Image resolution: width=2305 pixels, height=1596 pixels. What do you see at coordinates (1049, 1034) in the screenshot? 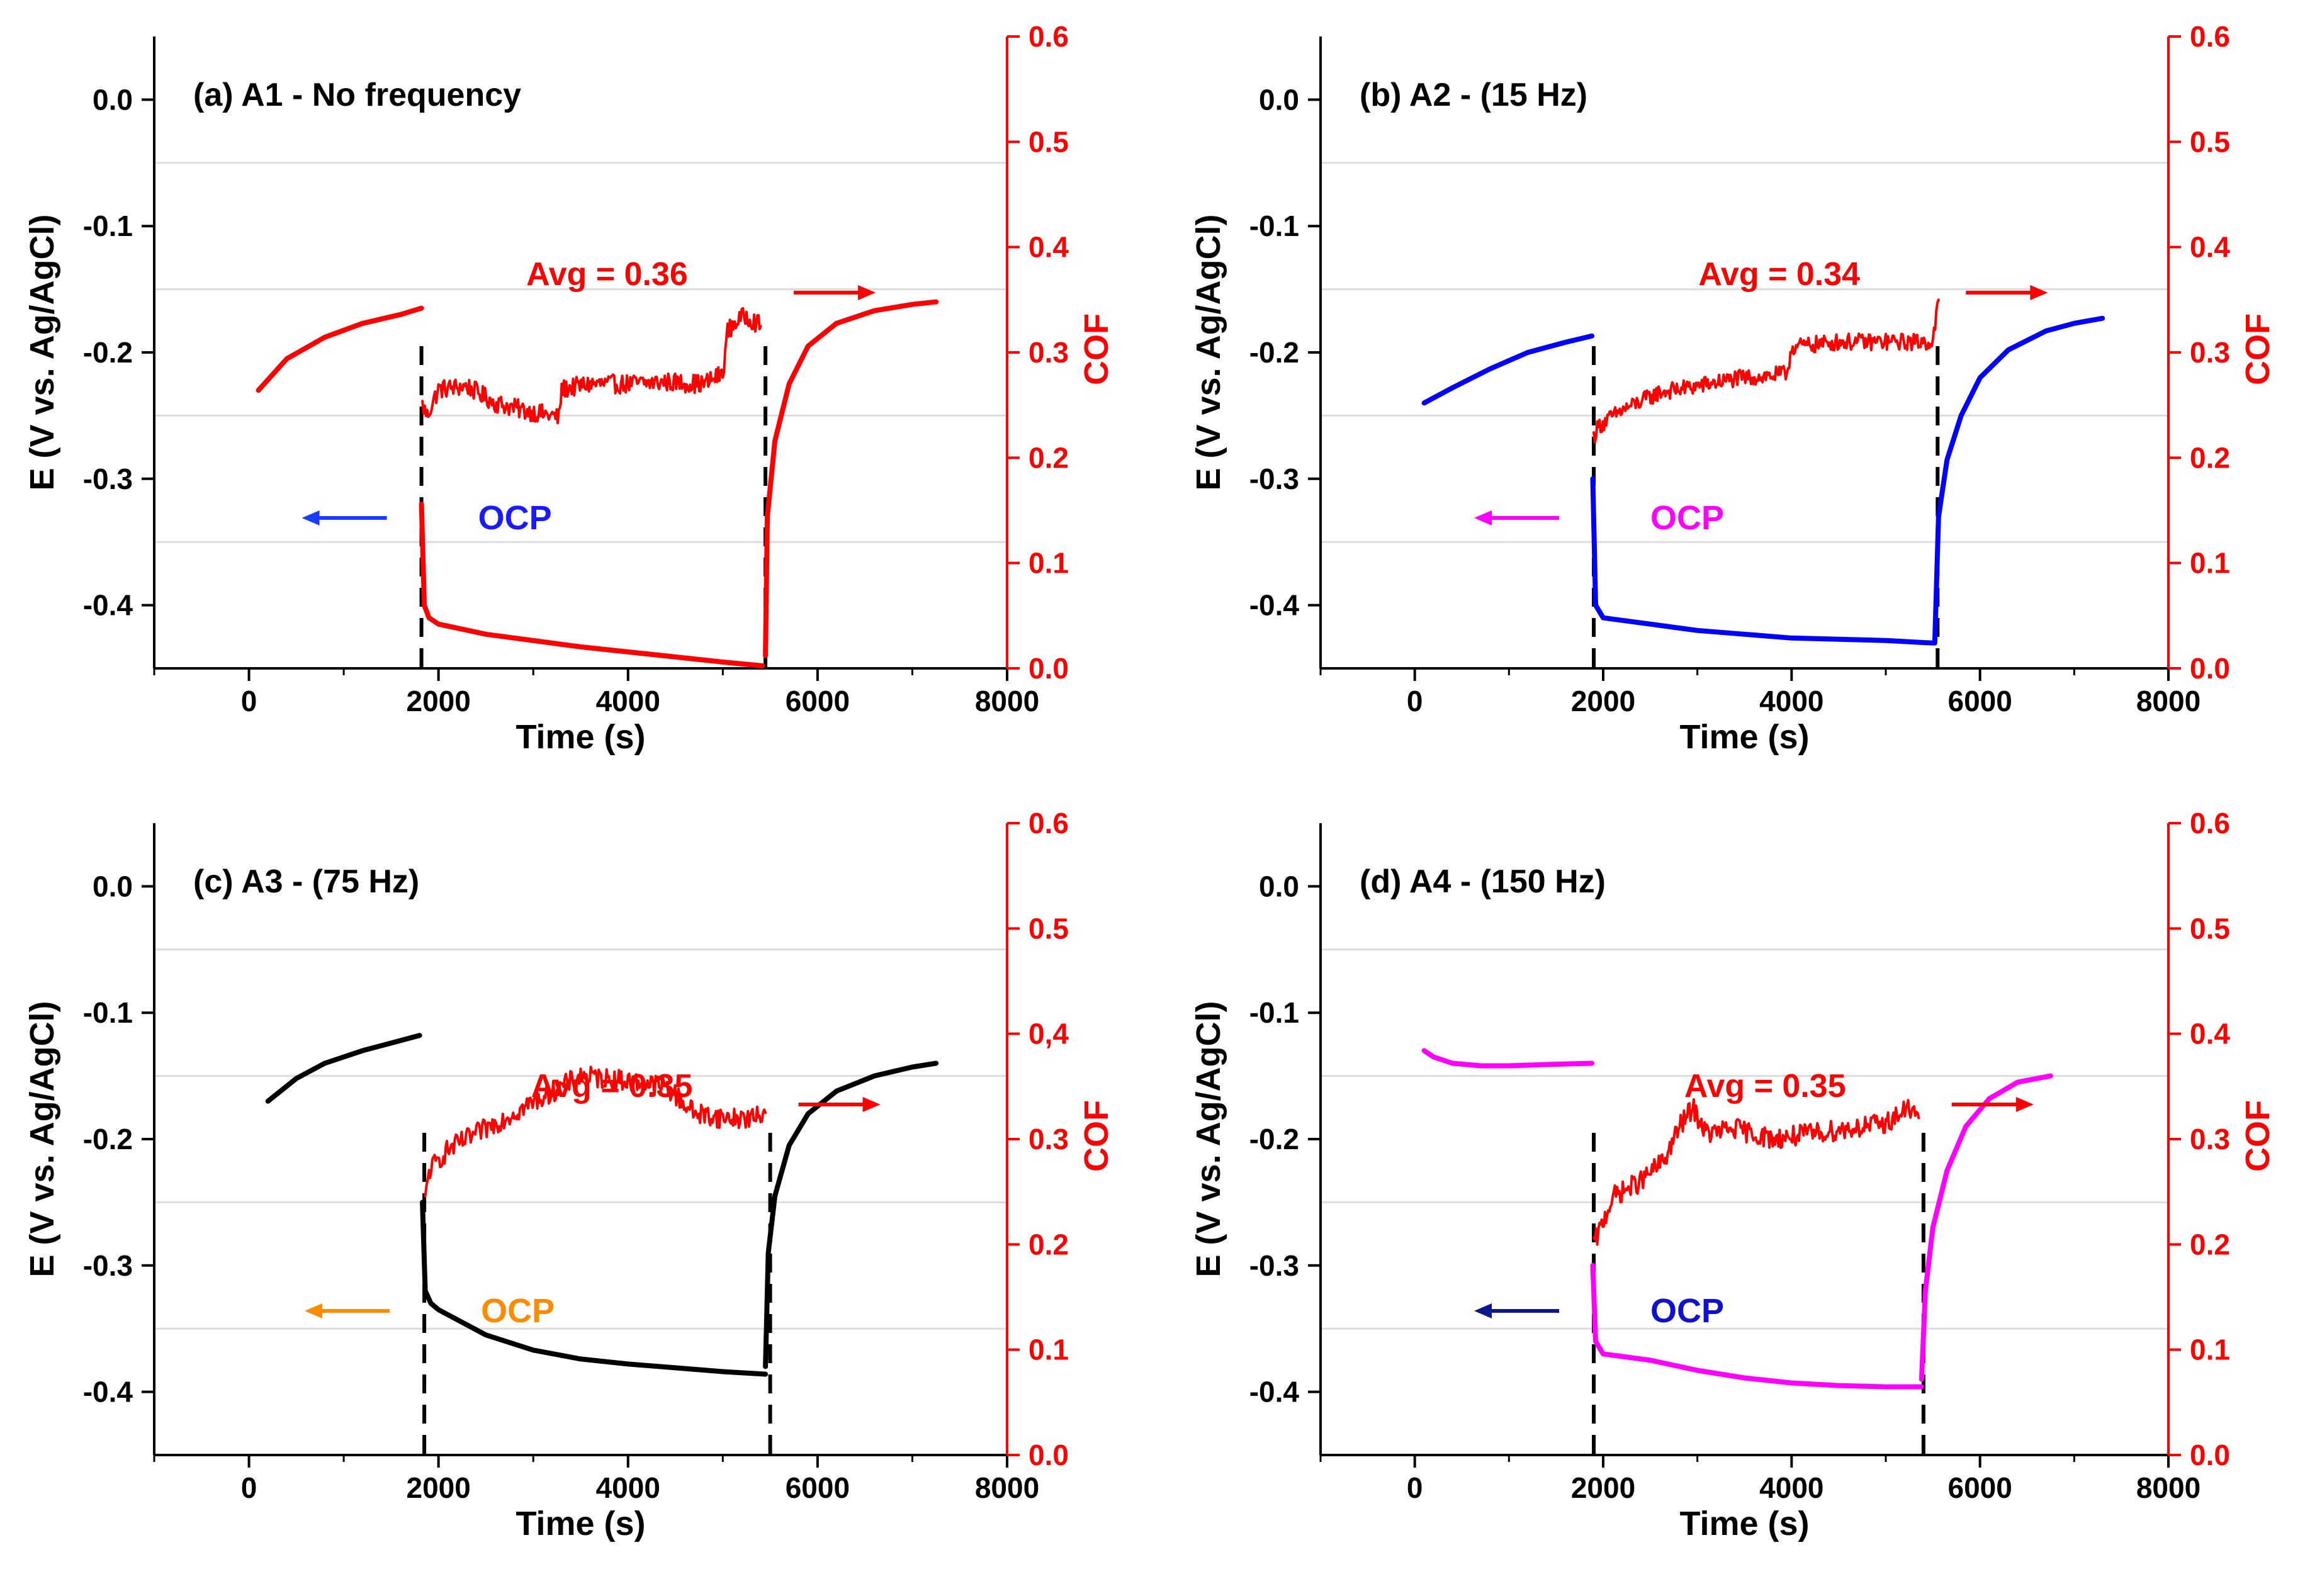
I see `y-right-tick-label: 0,4` at bounding box center [1049, 1034].